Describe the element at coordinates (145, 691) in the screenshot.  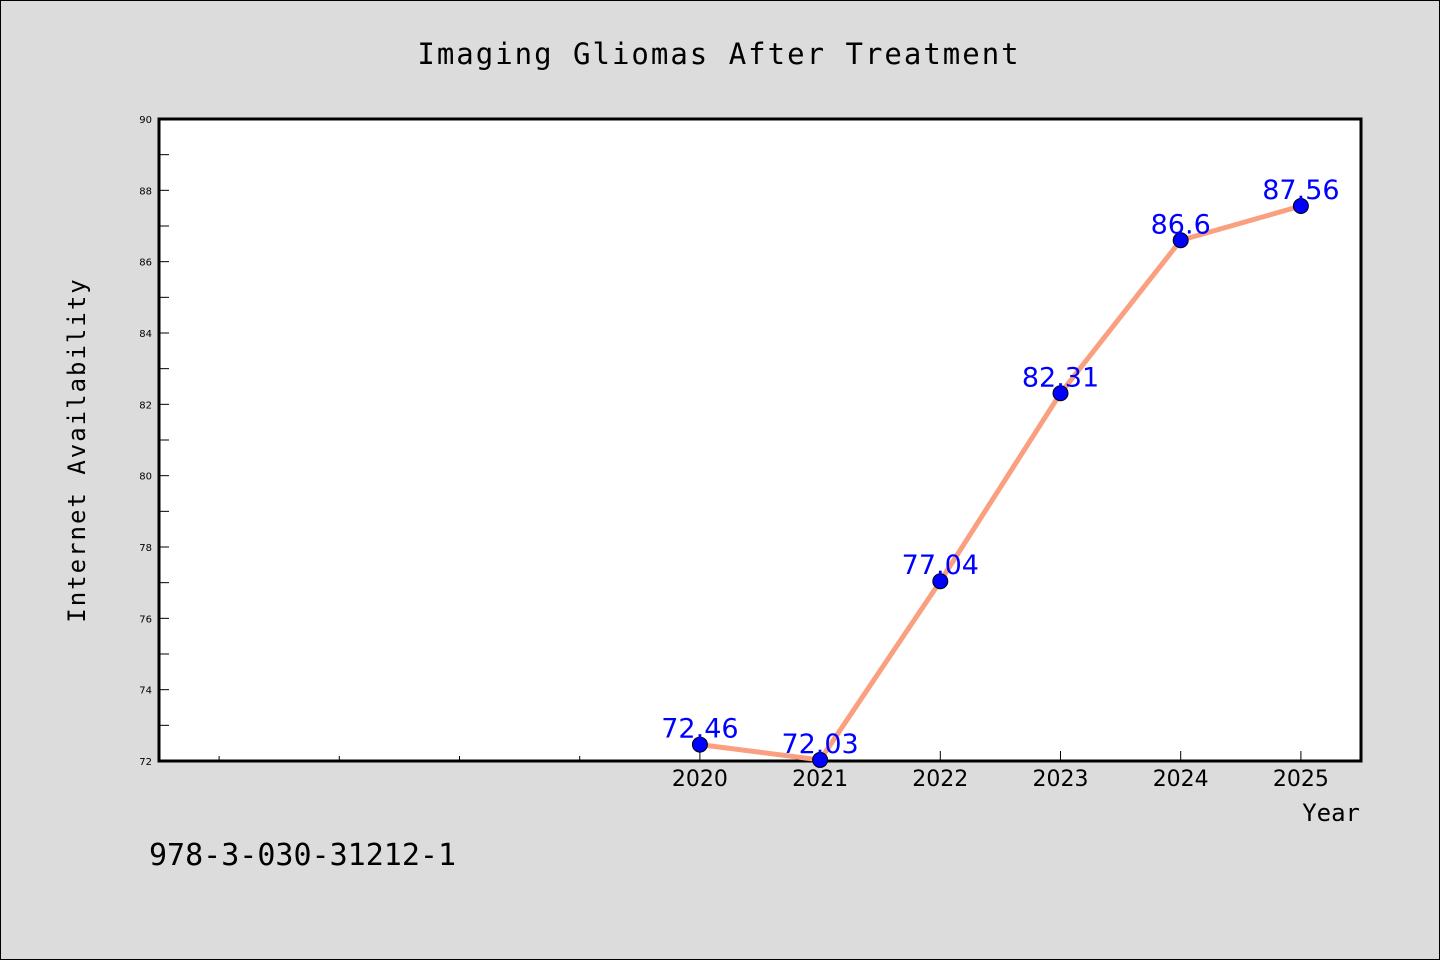
I see `y-tick-label: 74` at that location.